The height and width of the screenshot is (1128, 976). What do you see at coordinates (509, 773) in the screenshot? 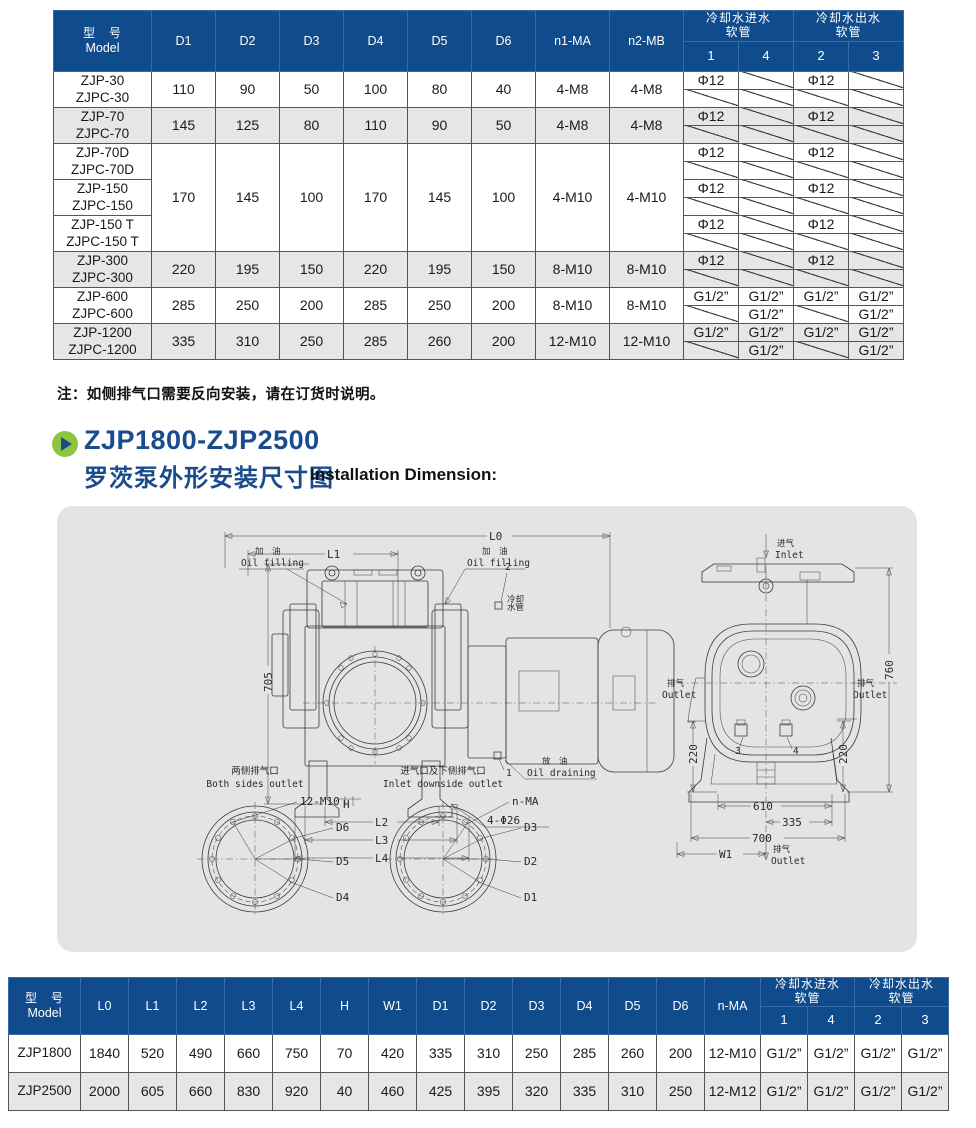
I see `marker-1: 1` at bounding box center [509, 773].